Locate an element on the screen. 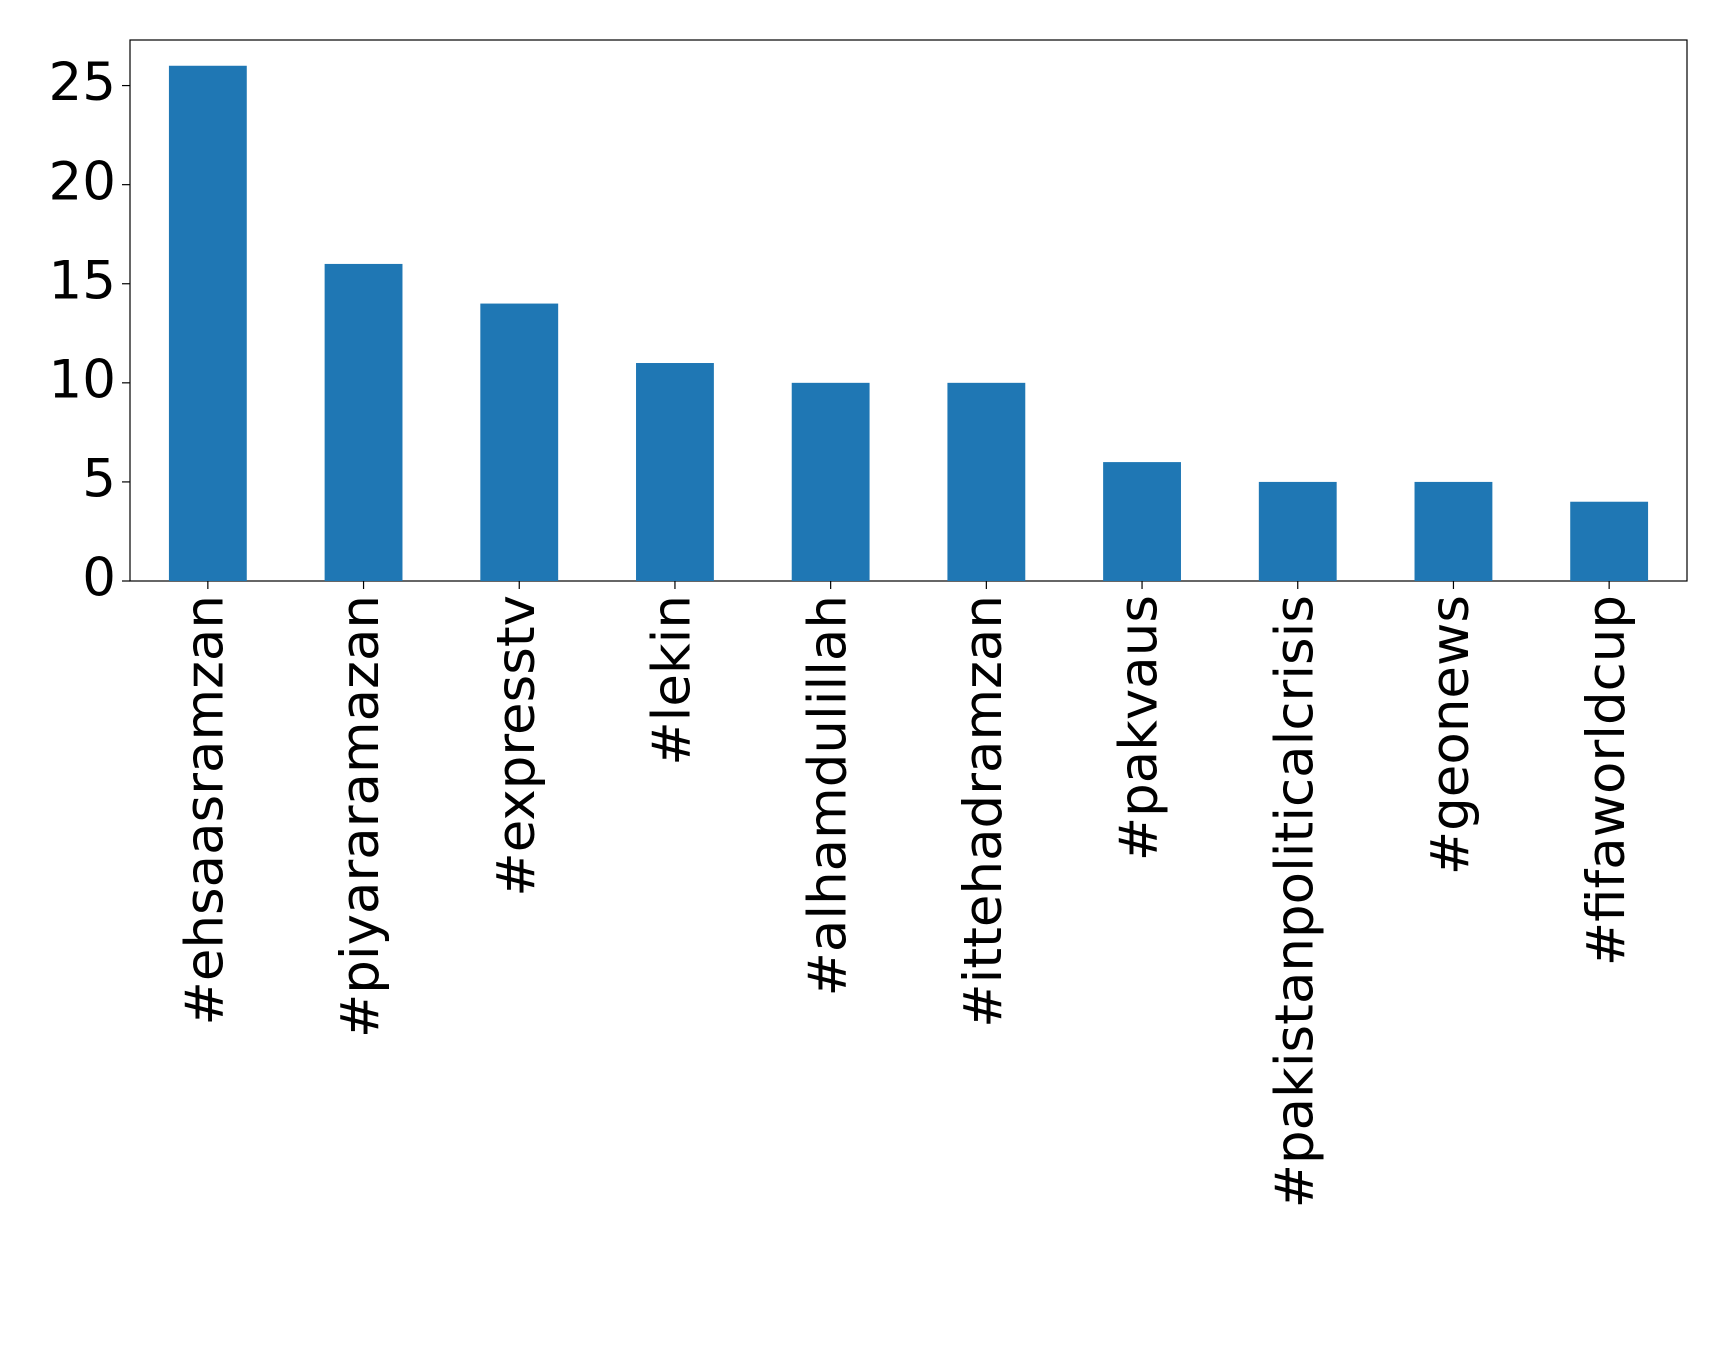  x-tick-label: #lekin is located at coordinates (672, 680).